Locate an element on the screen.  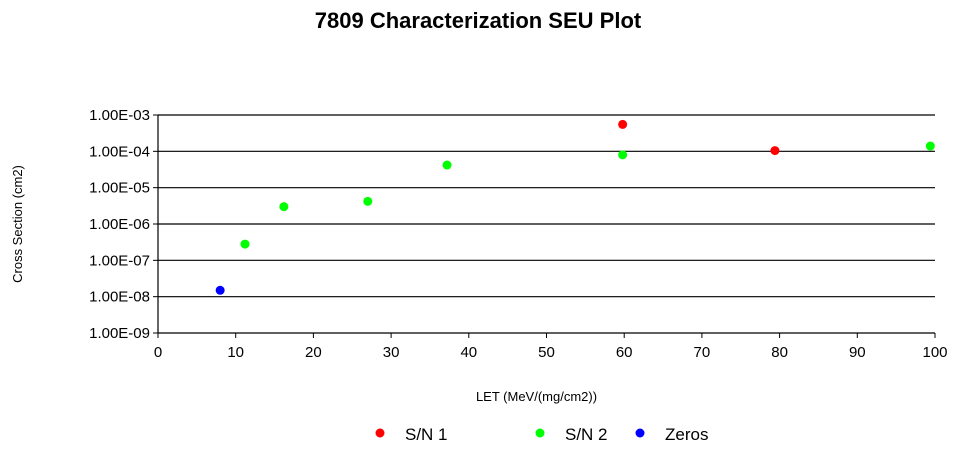
chart-title: 7809 Characterization SEU Plot is located at coordinates (478, 20).